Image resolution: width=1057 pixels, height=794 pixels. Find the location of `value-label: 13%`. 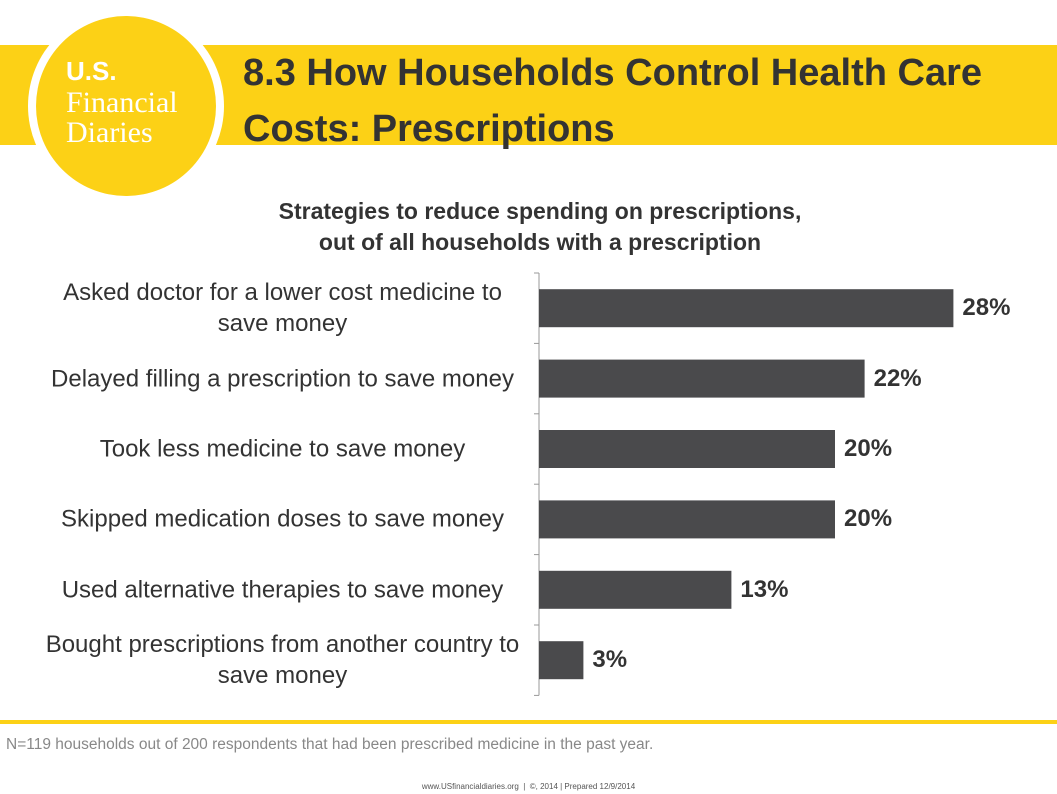

value-label: 13% is located at coordinates (764, 589).